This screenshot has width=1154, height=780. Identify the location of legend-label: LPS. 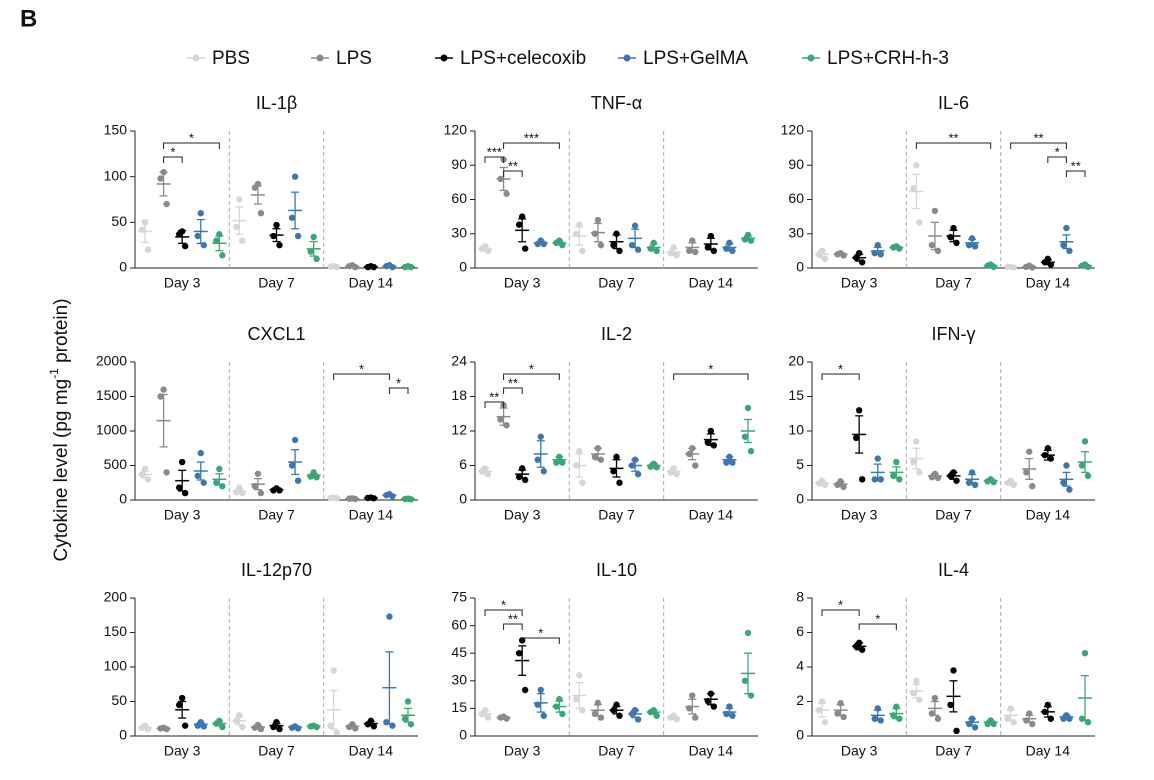
(354, 58).